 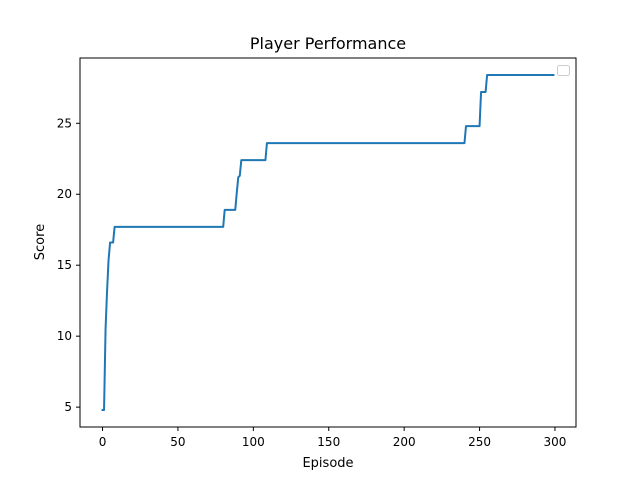 What do you see at coordinates (563, 70) in the screenshot?
I see `legend-box` at bounding box center [563, 70].